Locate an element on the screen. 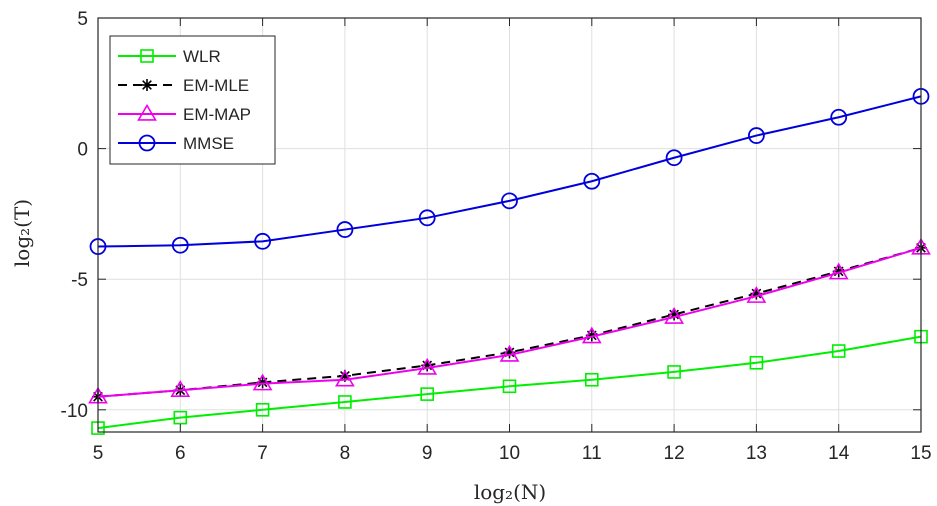  legend-item-em-mle: EM-MLE is located at coordinates (183, 85).